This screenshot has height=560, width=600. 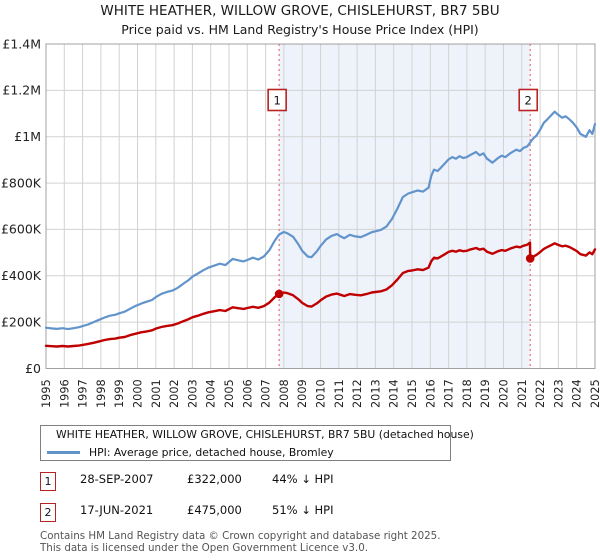 I want to click on x-tick-label: 2014, so click(x=394, y=393).